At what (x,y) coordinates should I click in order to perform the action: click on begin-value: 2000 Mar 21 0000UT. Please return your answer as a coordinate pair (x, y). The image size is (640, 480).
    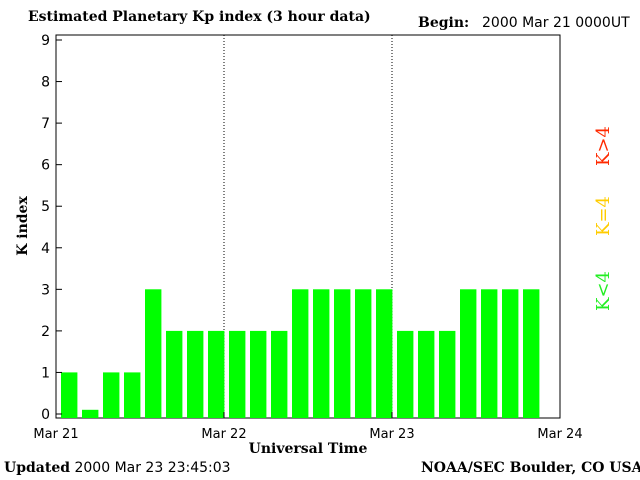
    Looking at the image, I should click on (556, 23).